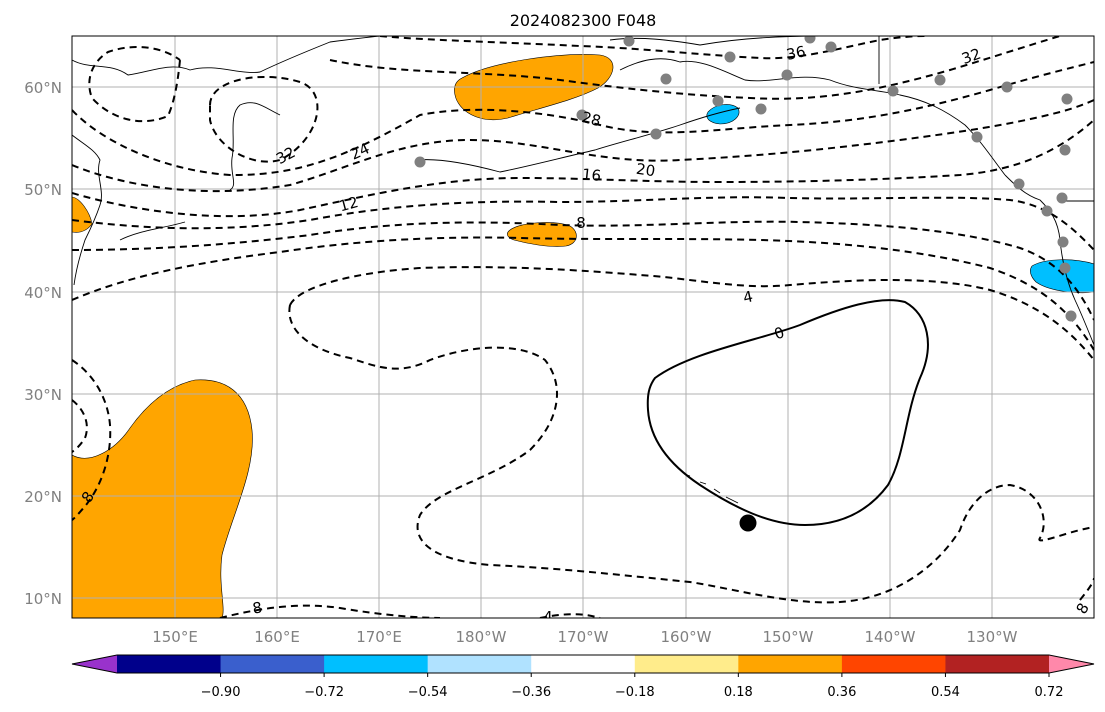  Describe the element at coordinates (94, 664) in the screenshot. I see `colorbar-extend-low` at that location.